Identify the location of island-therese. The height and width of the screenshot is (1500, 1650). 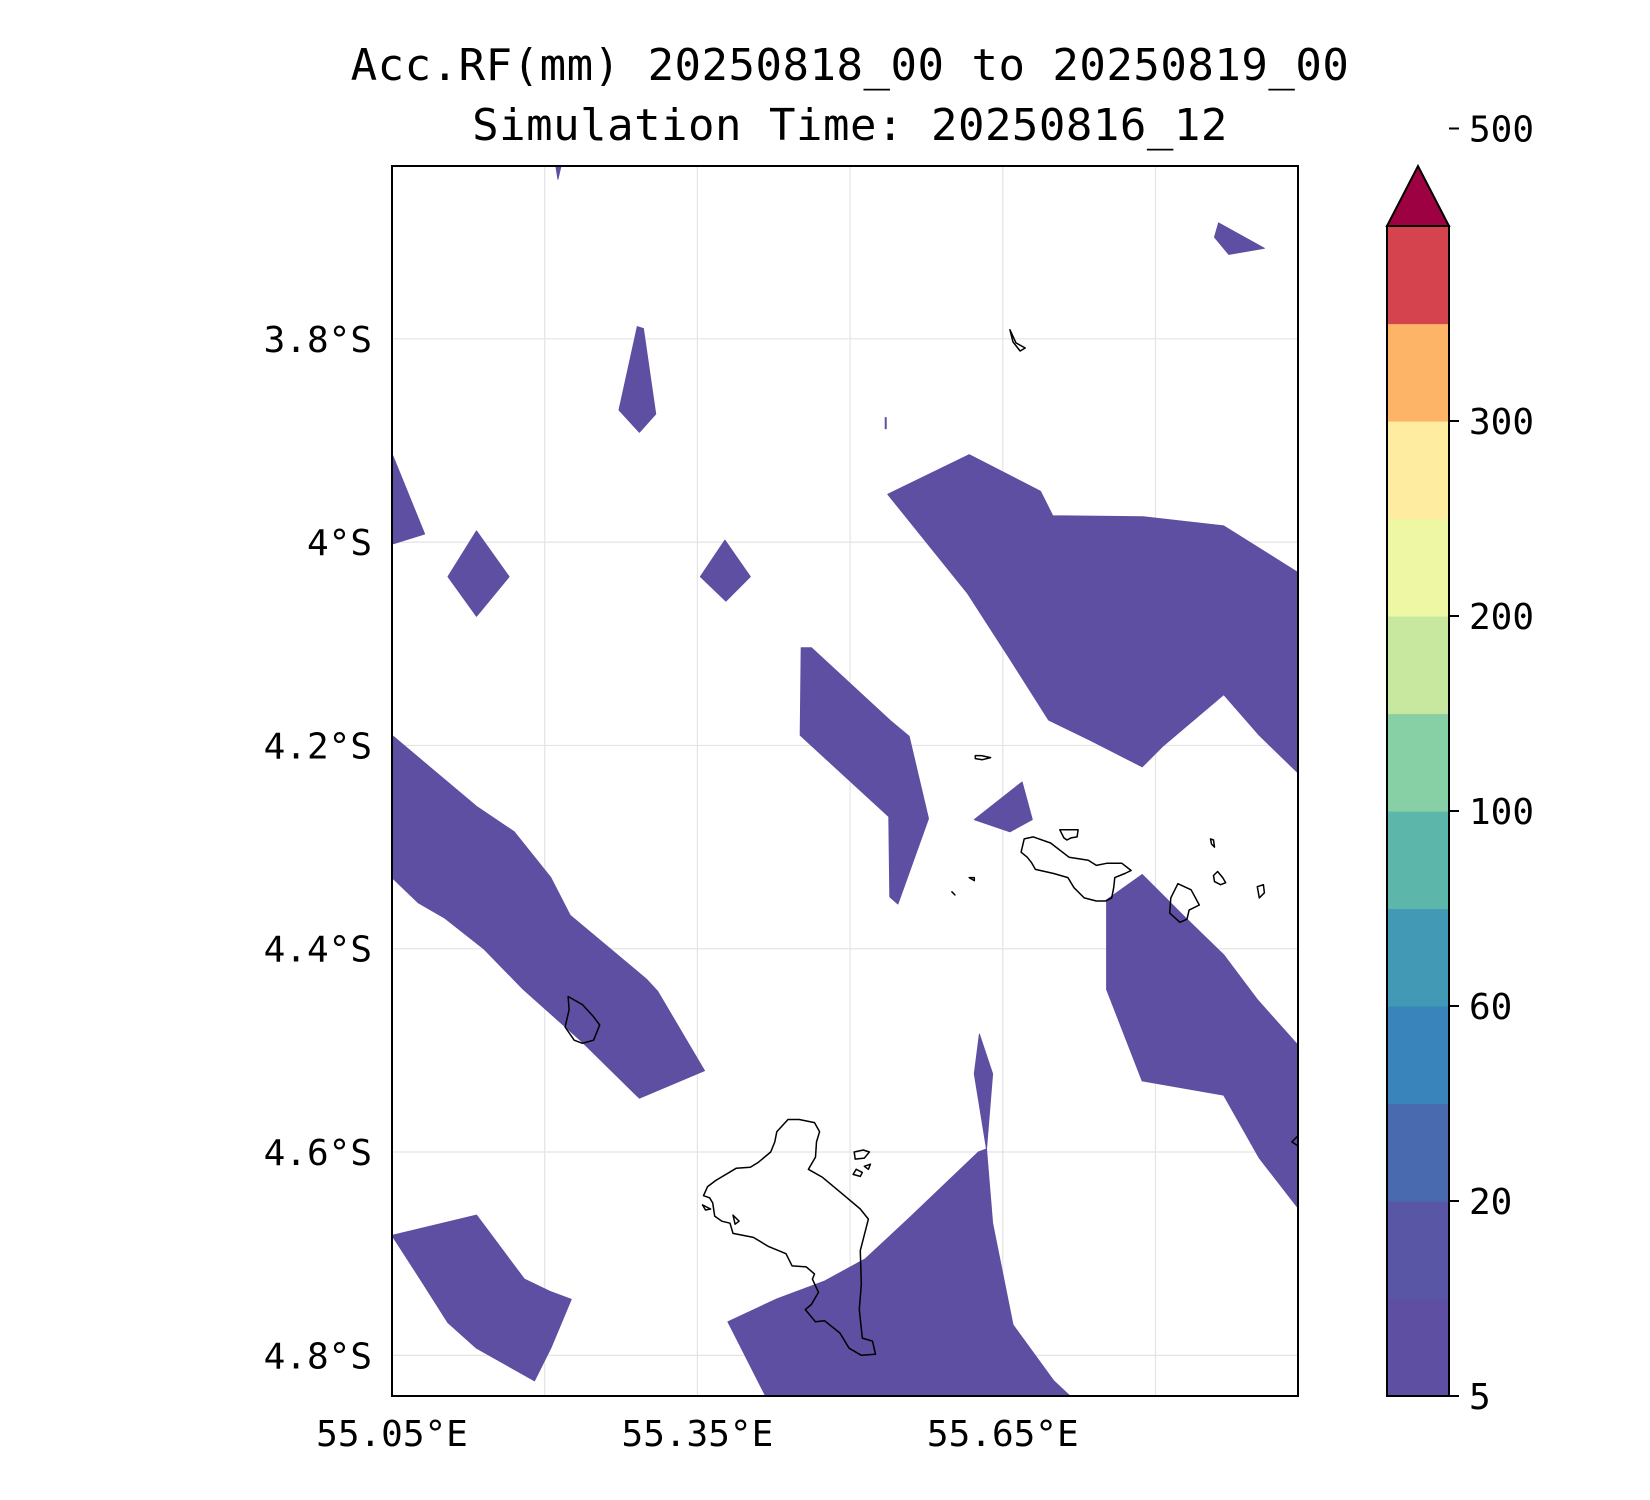
(706, 1207).